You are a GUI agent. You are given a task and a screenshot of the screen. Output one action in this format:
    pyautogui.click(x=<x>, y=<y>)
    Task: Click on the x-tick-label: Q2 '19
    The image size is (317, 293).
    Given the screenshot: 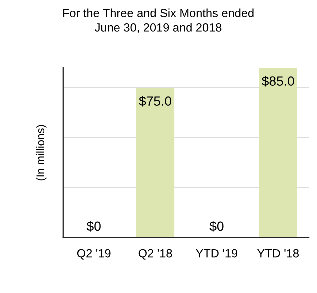 What is the action you would take?
    pyautogui.click(x=94, y=254)
    